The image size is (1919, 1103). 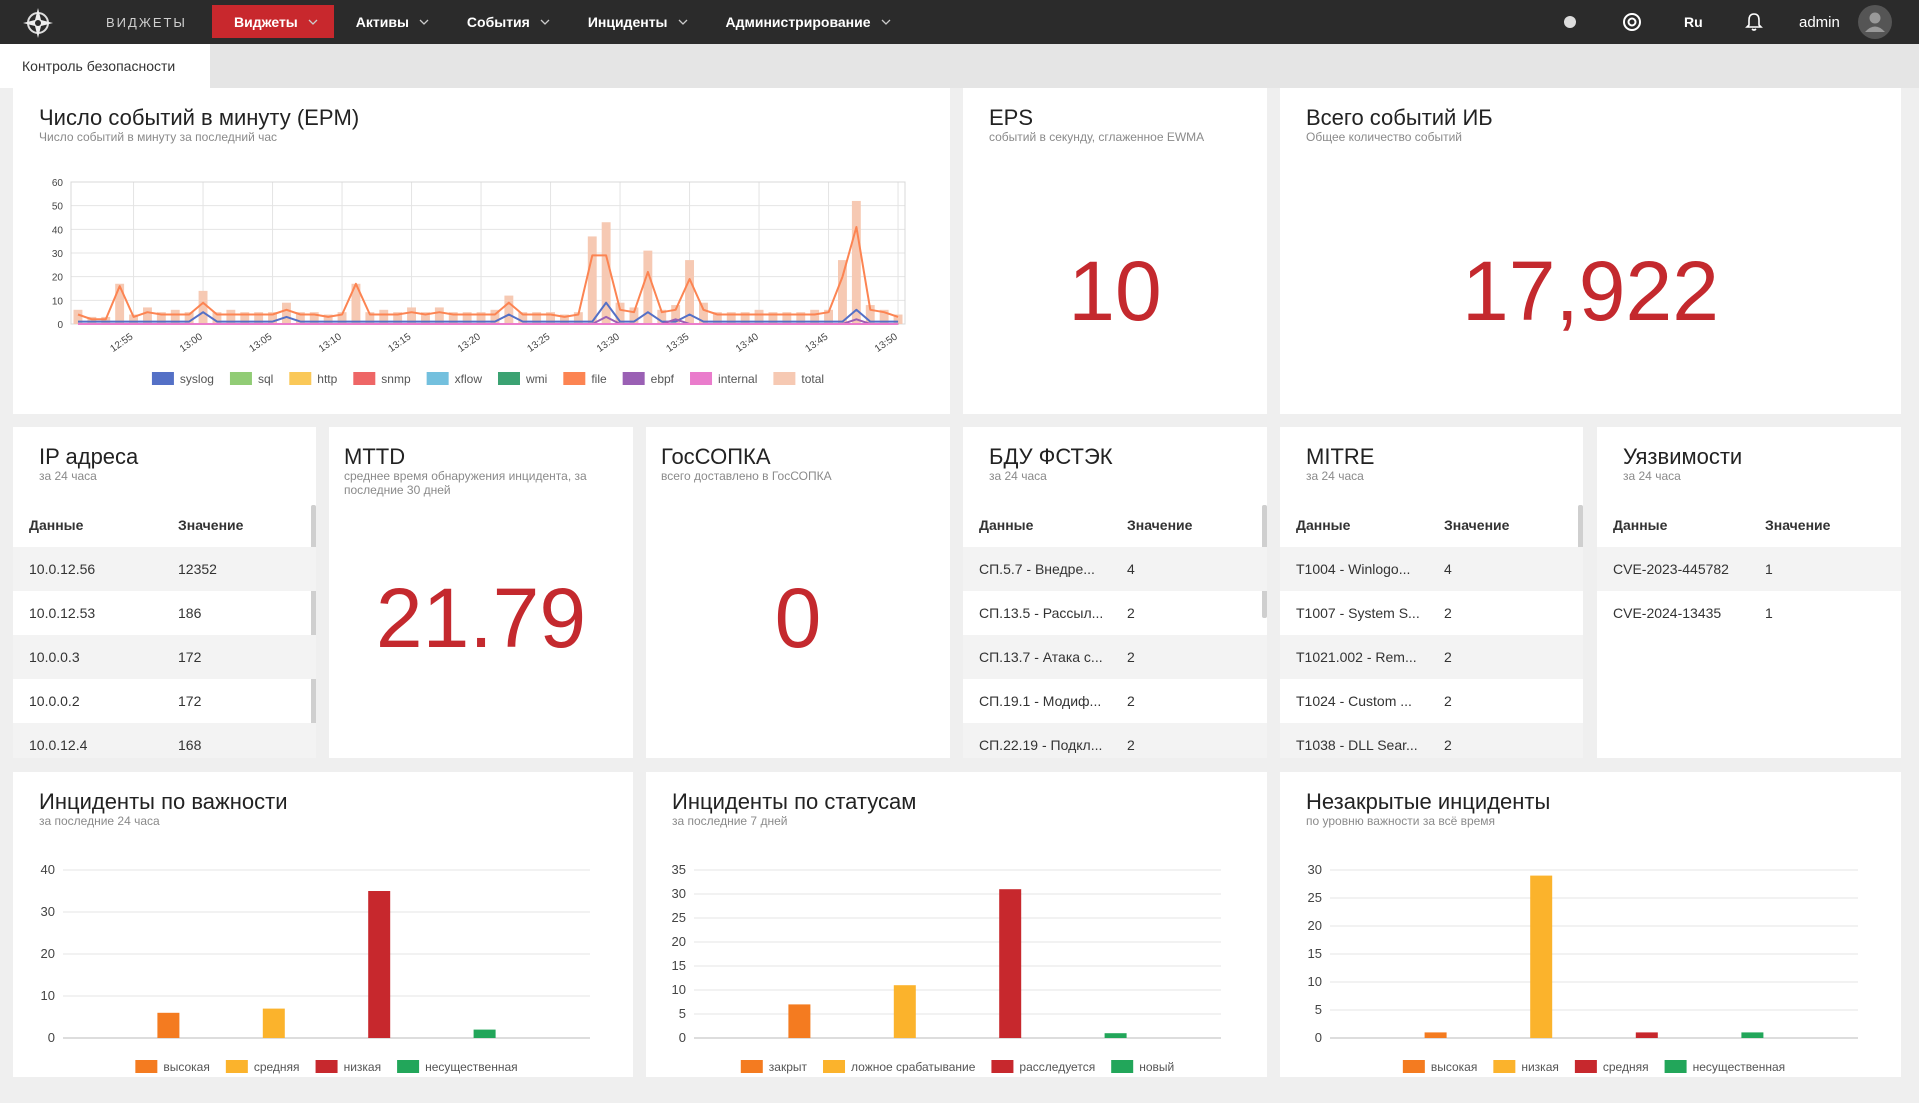 What do you see at coordinates (327, 379) in the screenshot?
I see `legend-label: http` at bounding box center [327, 379].